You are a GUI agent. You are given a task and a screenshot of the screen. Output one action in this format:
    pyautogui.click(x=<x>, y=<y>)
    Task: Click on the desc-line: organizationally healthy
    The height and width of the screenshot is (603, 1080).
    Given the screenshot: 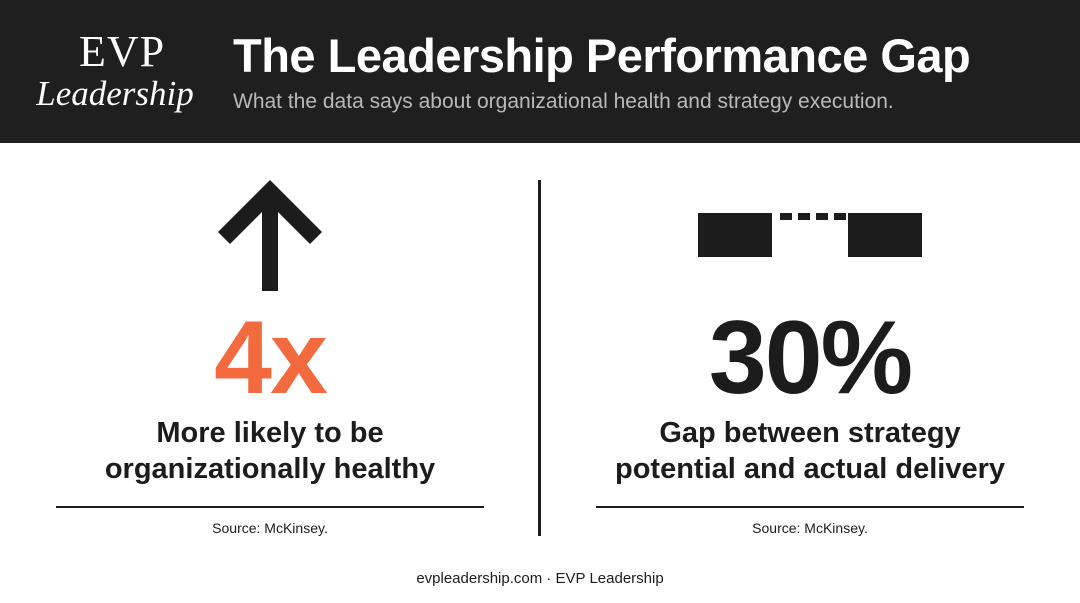 What is the action you would take?
    pyautogui.click(x=270, y=469)
    